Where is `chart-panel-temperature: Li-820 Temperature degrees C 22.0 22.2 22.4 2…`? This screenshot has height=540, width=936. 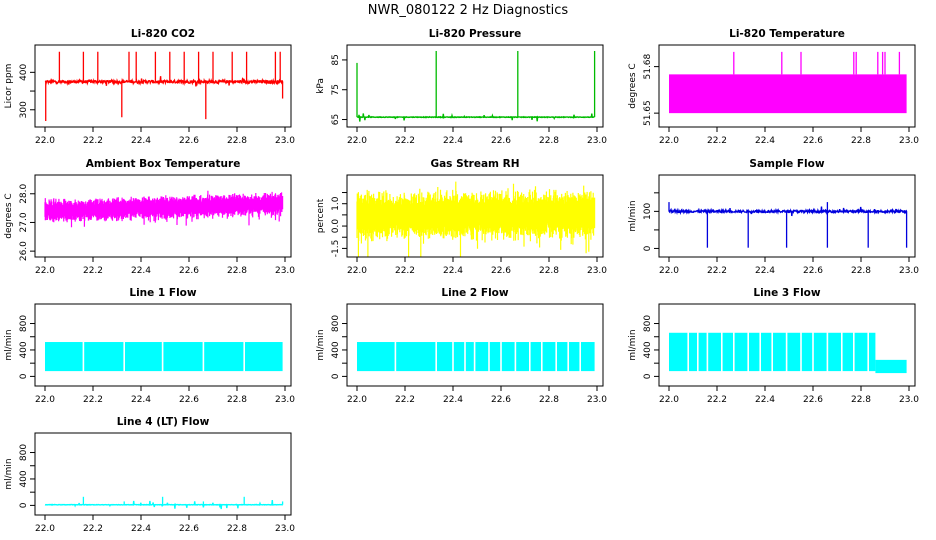 chart-panel-temperature: Li-820 Temperature degrees C 22.0 22.2 22.4 2… is located at coordinates (773, 87).